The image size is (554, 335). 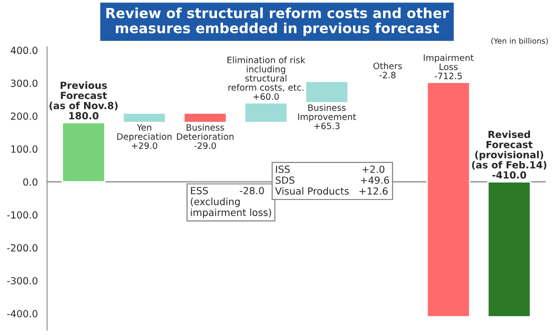 What do you see at coordinates (22, 314) in the screenshot?
I see `y-tick-label: -400.0` at bounding box center [22, 314].